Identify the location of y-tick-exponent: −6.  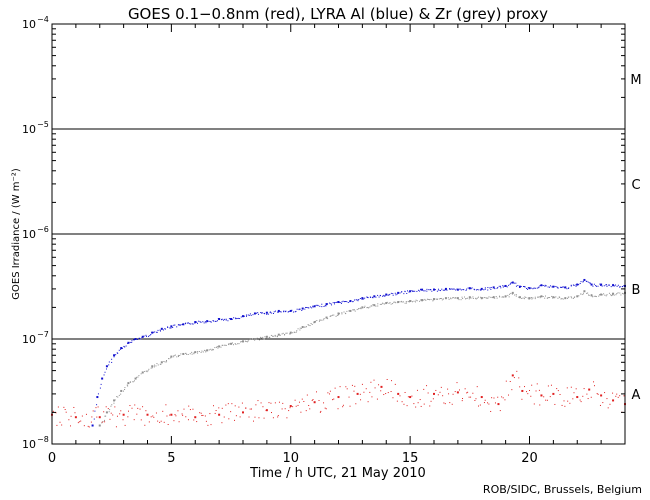
(43, 229).